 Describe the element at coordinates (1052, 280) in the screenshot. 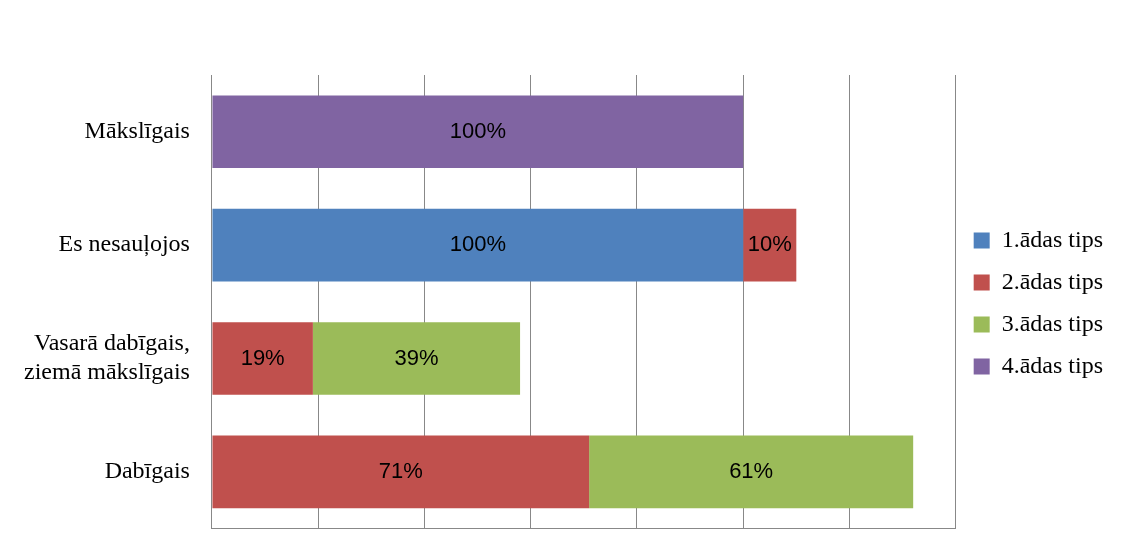

I see `legend-label: 2.ādas tips` at that location.